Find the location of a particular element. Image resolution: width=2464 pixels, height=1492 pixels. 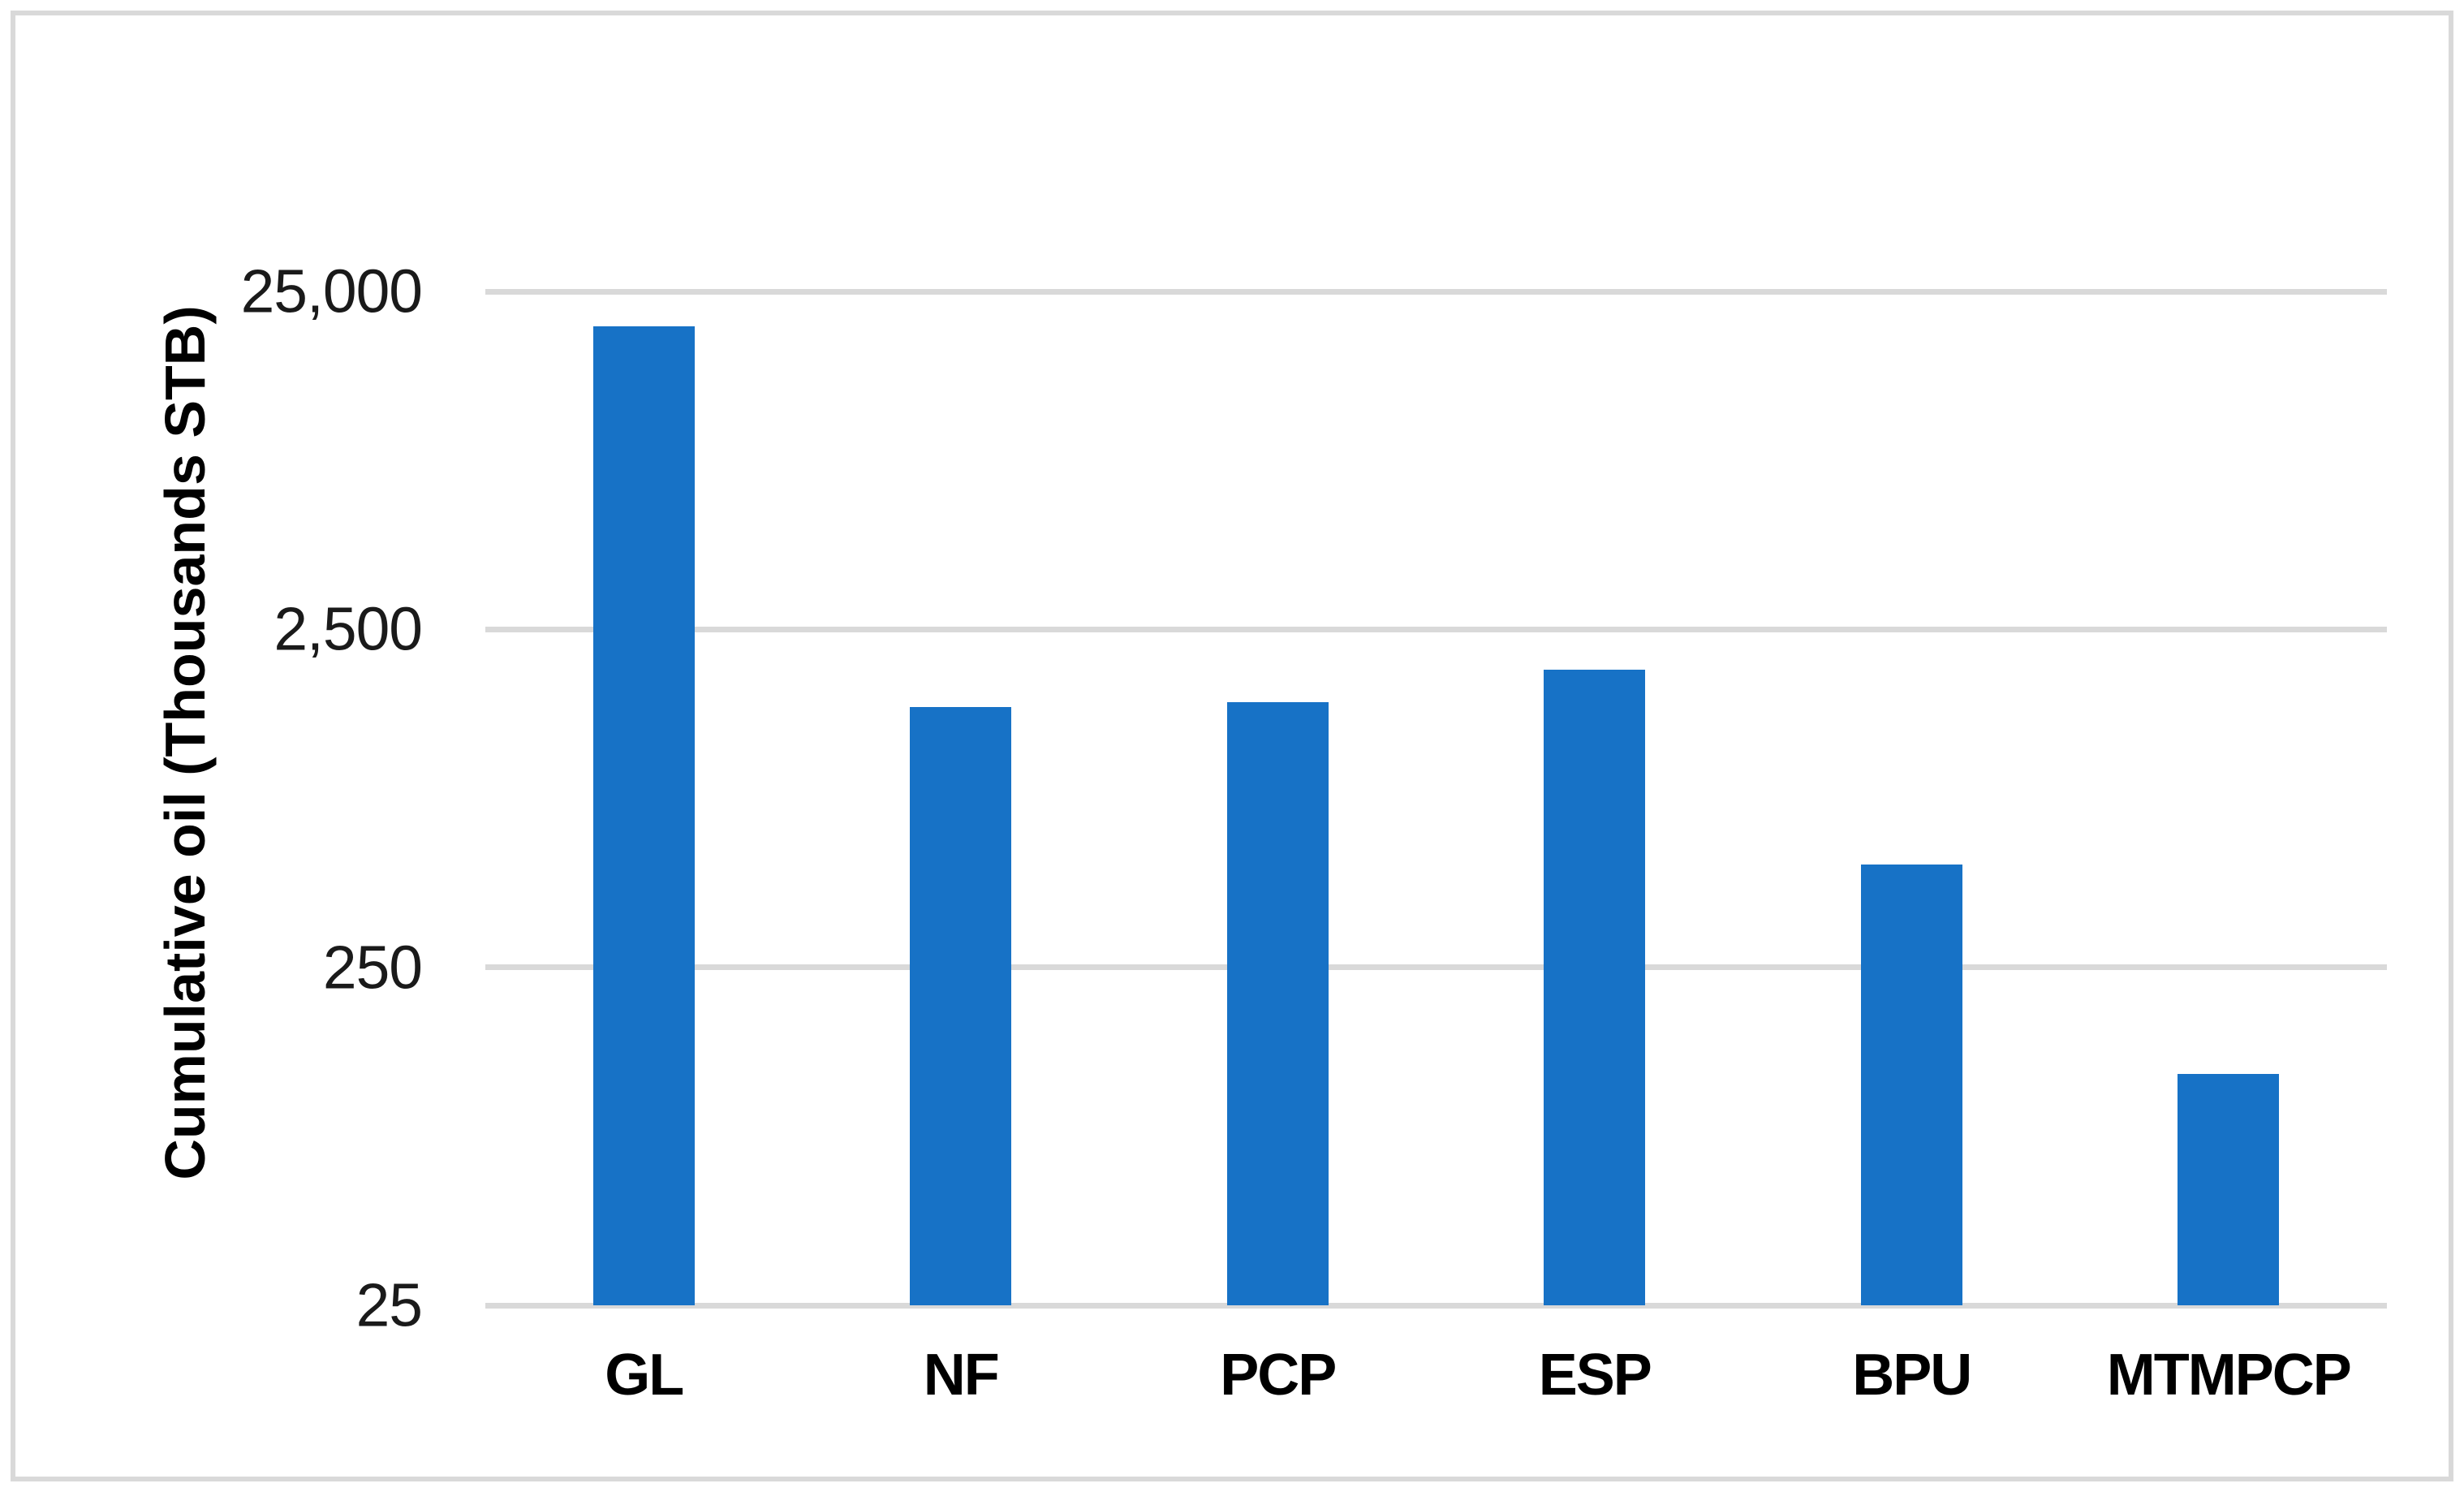

bar-GL is located at coordinates (644, 816).